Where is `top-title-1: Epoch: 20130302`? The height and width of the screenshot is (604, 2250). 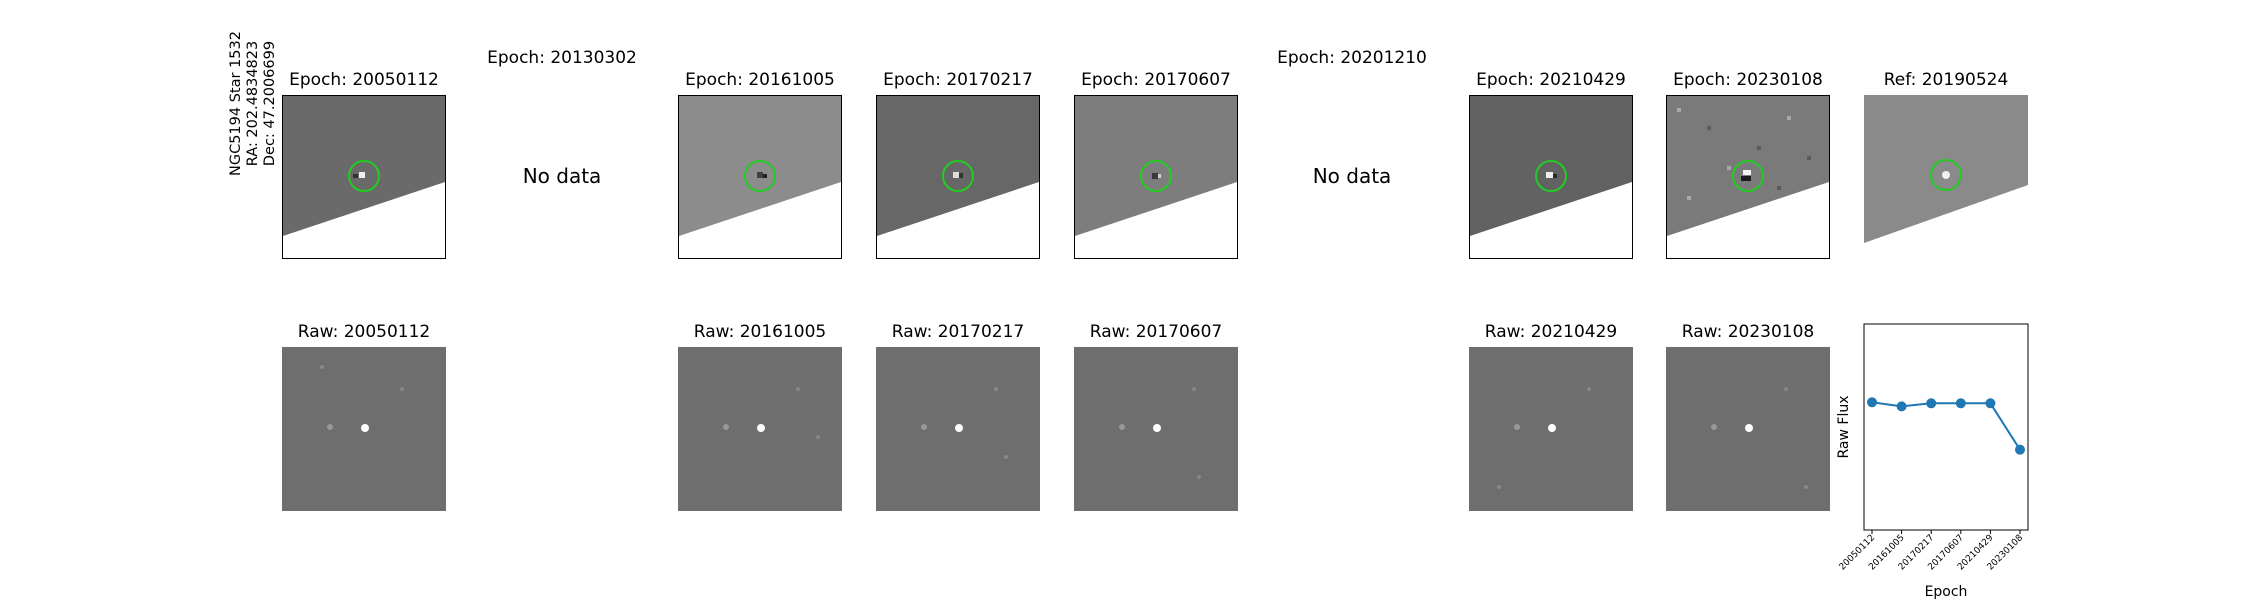 top-title-1: Epoch: 20130302 is located at coordinates (562, 58).